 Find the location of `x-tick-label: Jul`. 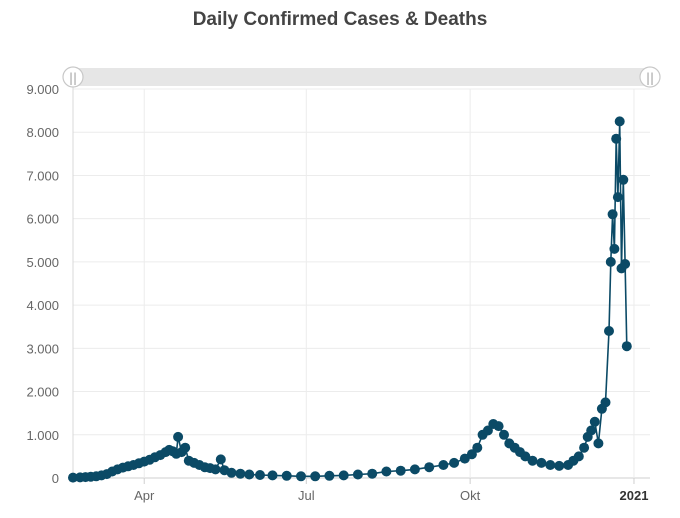

x-tick-label: Jul is located at coordinates (306, 495).